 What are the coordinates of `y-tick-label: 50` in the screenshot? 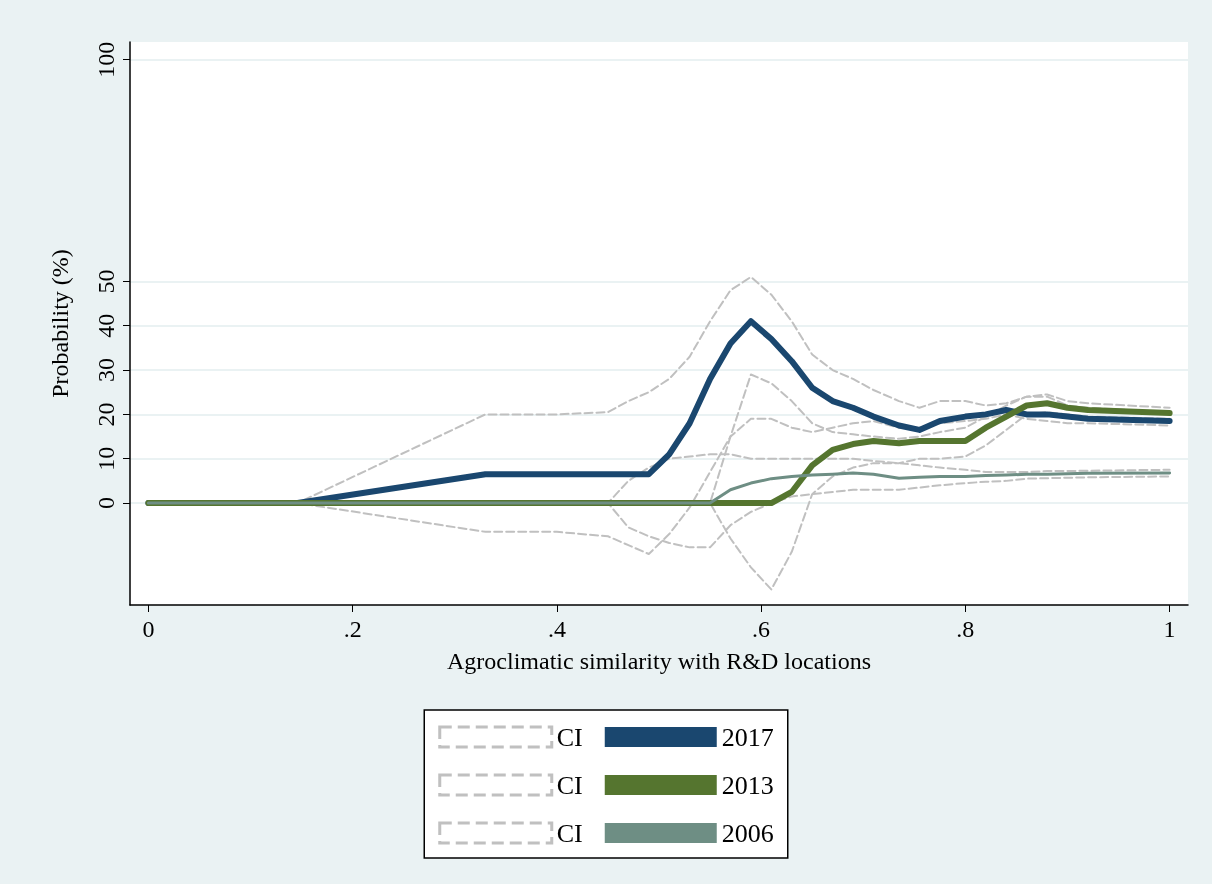 It's located at (106, 281).